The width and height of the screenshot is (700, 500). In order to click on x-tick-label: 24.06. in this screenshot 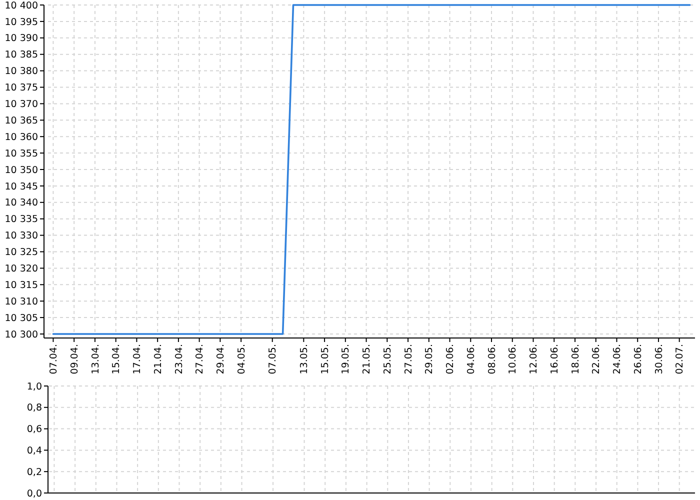, I will do `click(618, 359)`.